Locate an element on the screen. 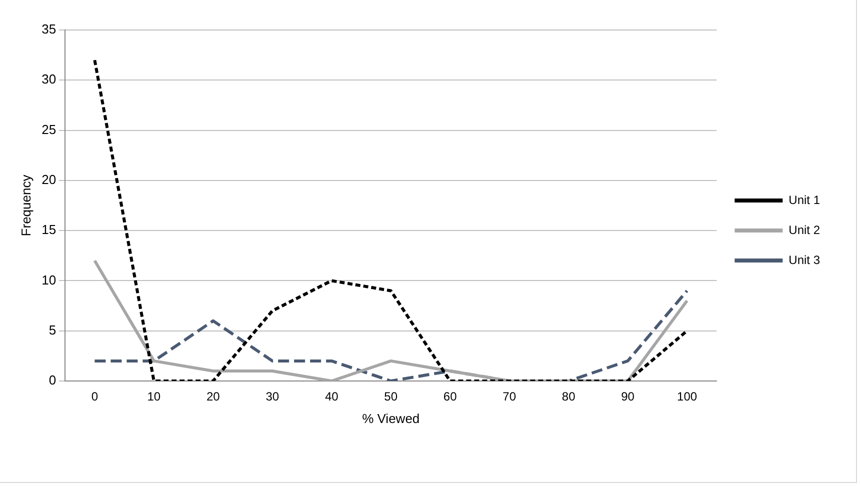 The width and height of the screenshot is (860, 486). x-tick-label: 70 is located at coordinates (509, 397).